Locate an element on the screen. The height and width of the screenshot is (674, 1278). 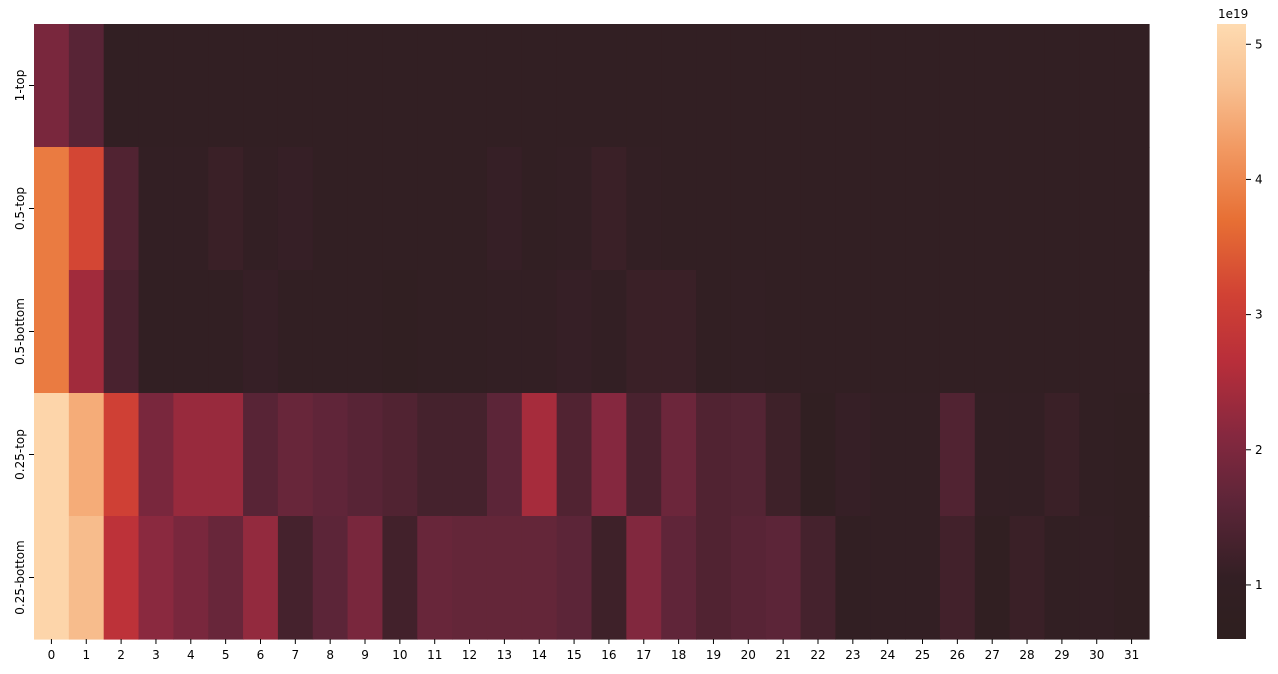
x-tick-label: 25 is located at coordinates (922, 655).